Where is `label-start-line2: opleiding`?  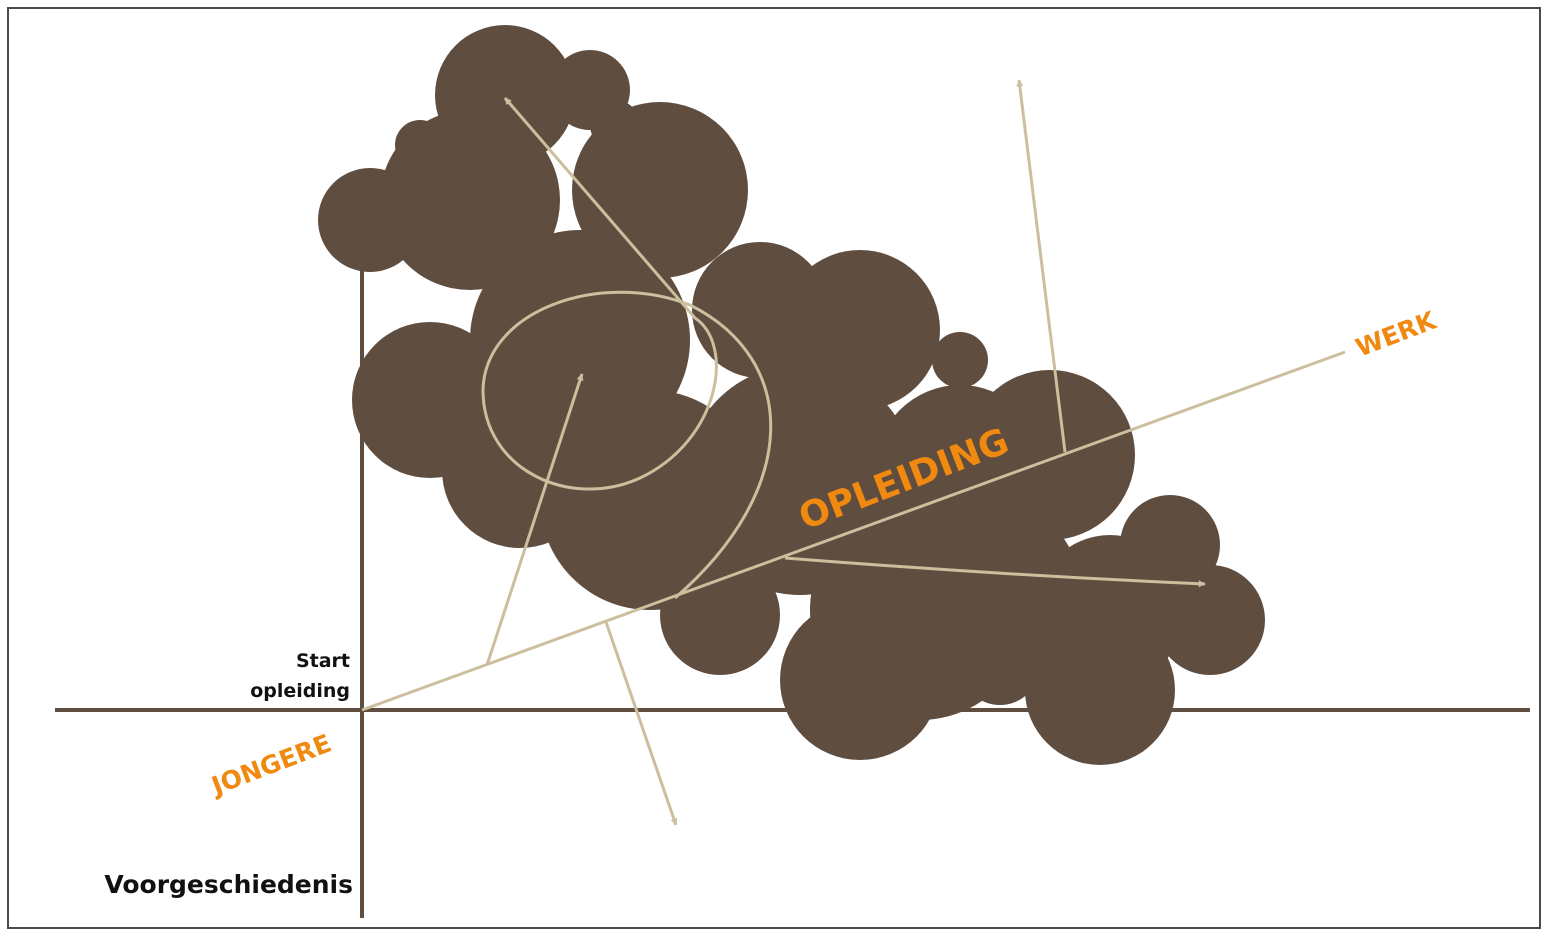 label-start-line2: opleiding is located at coordinates (300, 691).